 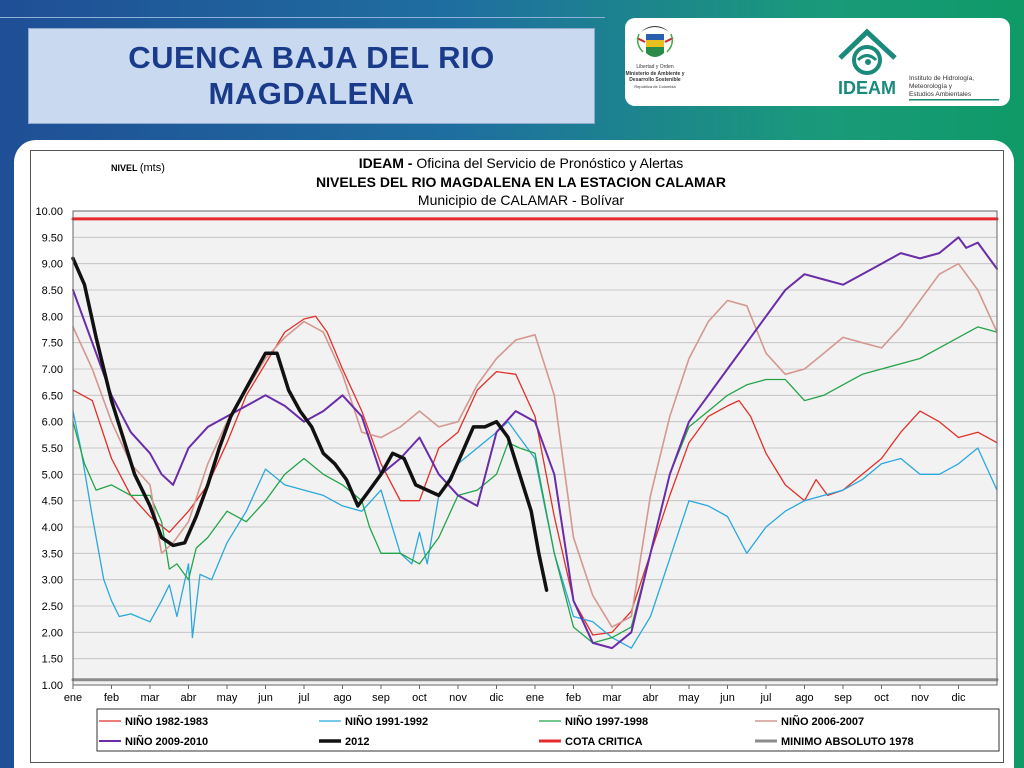 What do you see at coordinates (52, 528) in the screenshot?
I see `y-tick-label: 4.00` at bounding box center [52, 528].